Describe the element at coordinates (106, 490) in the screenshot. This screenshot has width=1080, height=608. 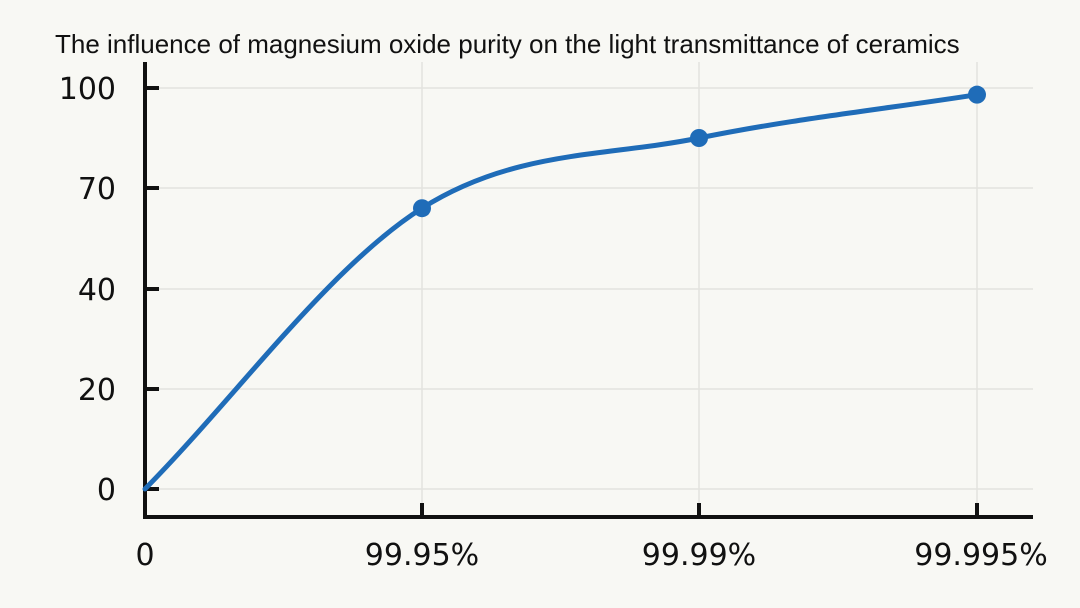
I see `y-tick-label-0: 0` at that location.